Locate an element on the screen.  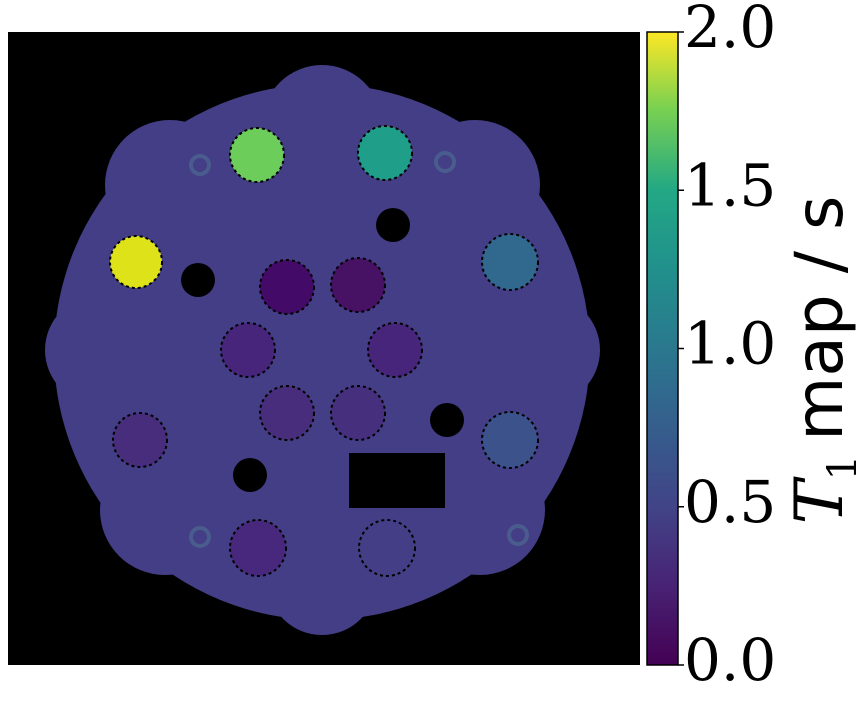
label-text: map / s is located at coordinates (819, 318).